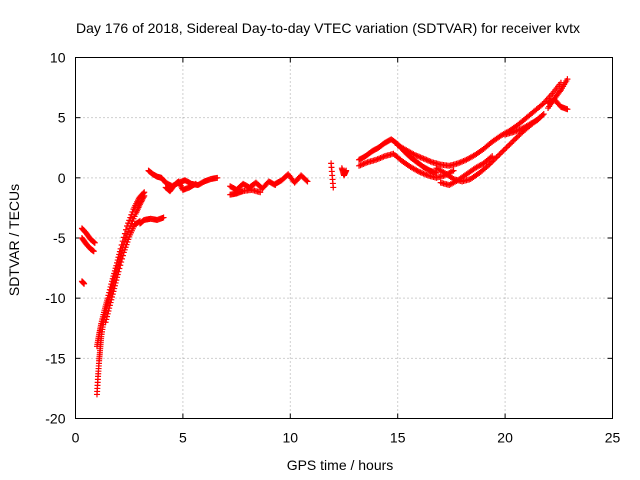  Describe the element at coordinates (505, 438) in the screenshot. I see `x-tick-label: 20` at that location.